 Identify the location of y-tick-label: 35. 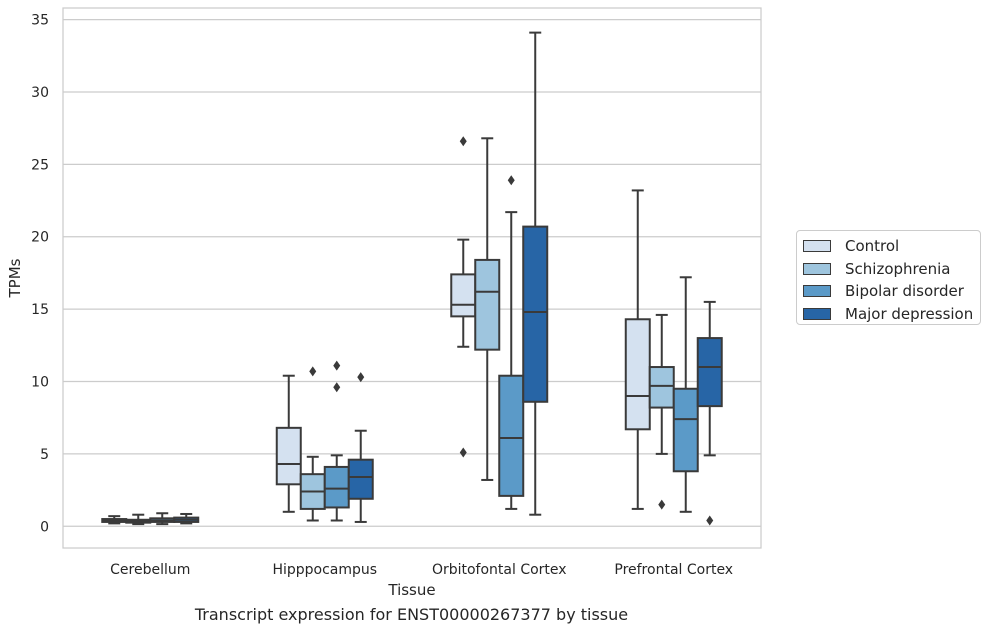
(40, 21).